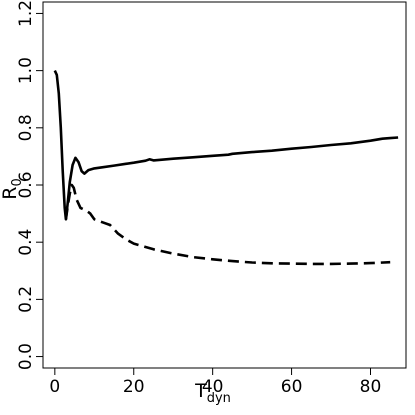 Image resolution: width=415 pixels, height=415 pixels. I want to click on x-tick-label: 60, so click(292, 387).